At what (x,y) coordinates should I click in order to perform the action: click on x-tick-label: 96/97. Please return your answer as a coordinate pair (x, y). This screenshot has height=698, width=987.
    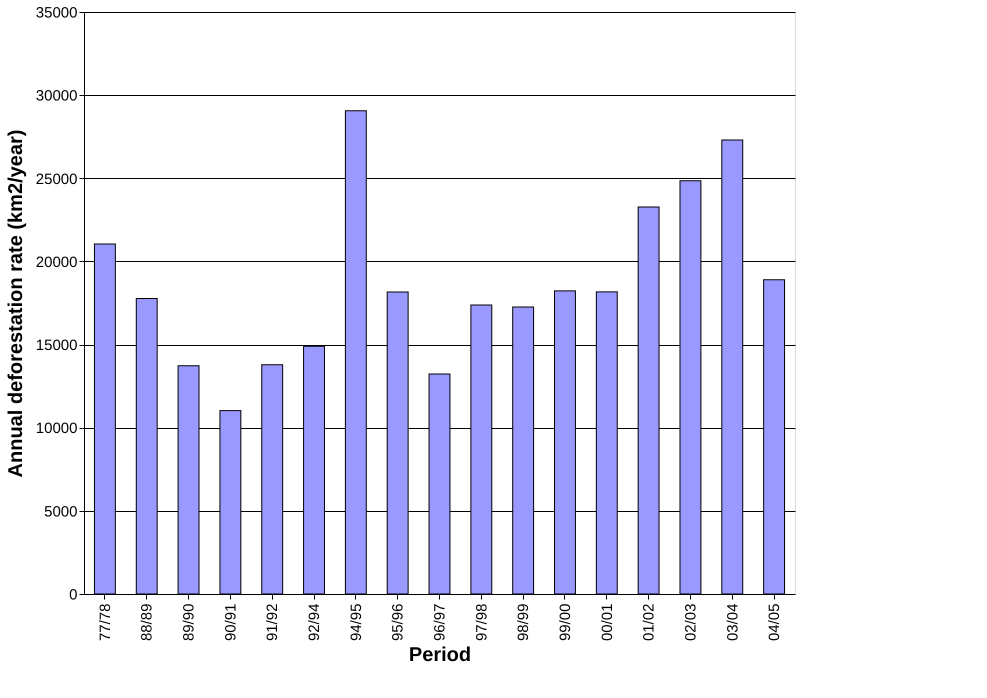
    Looking at the image, I should click on (440, 623).